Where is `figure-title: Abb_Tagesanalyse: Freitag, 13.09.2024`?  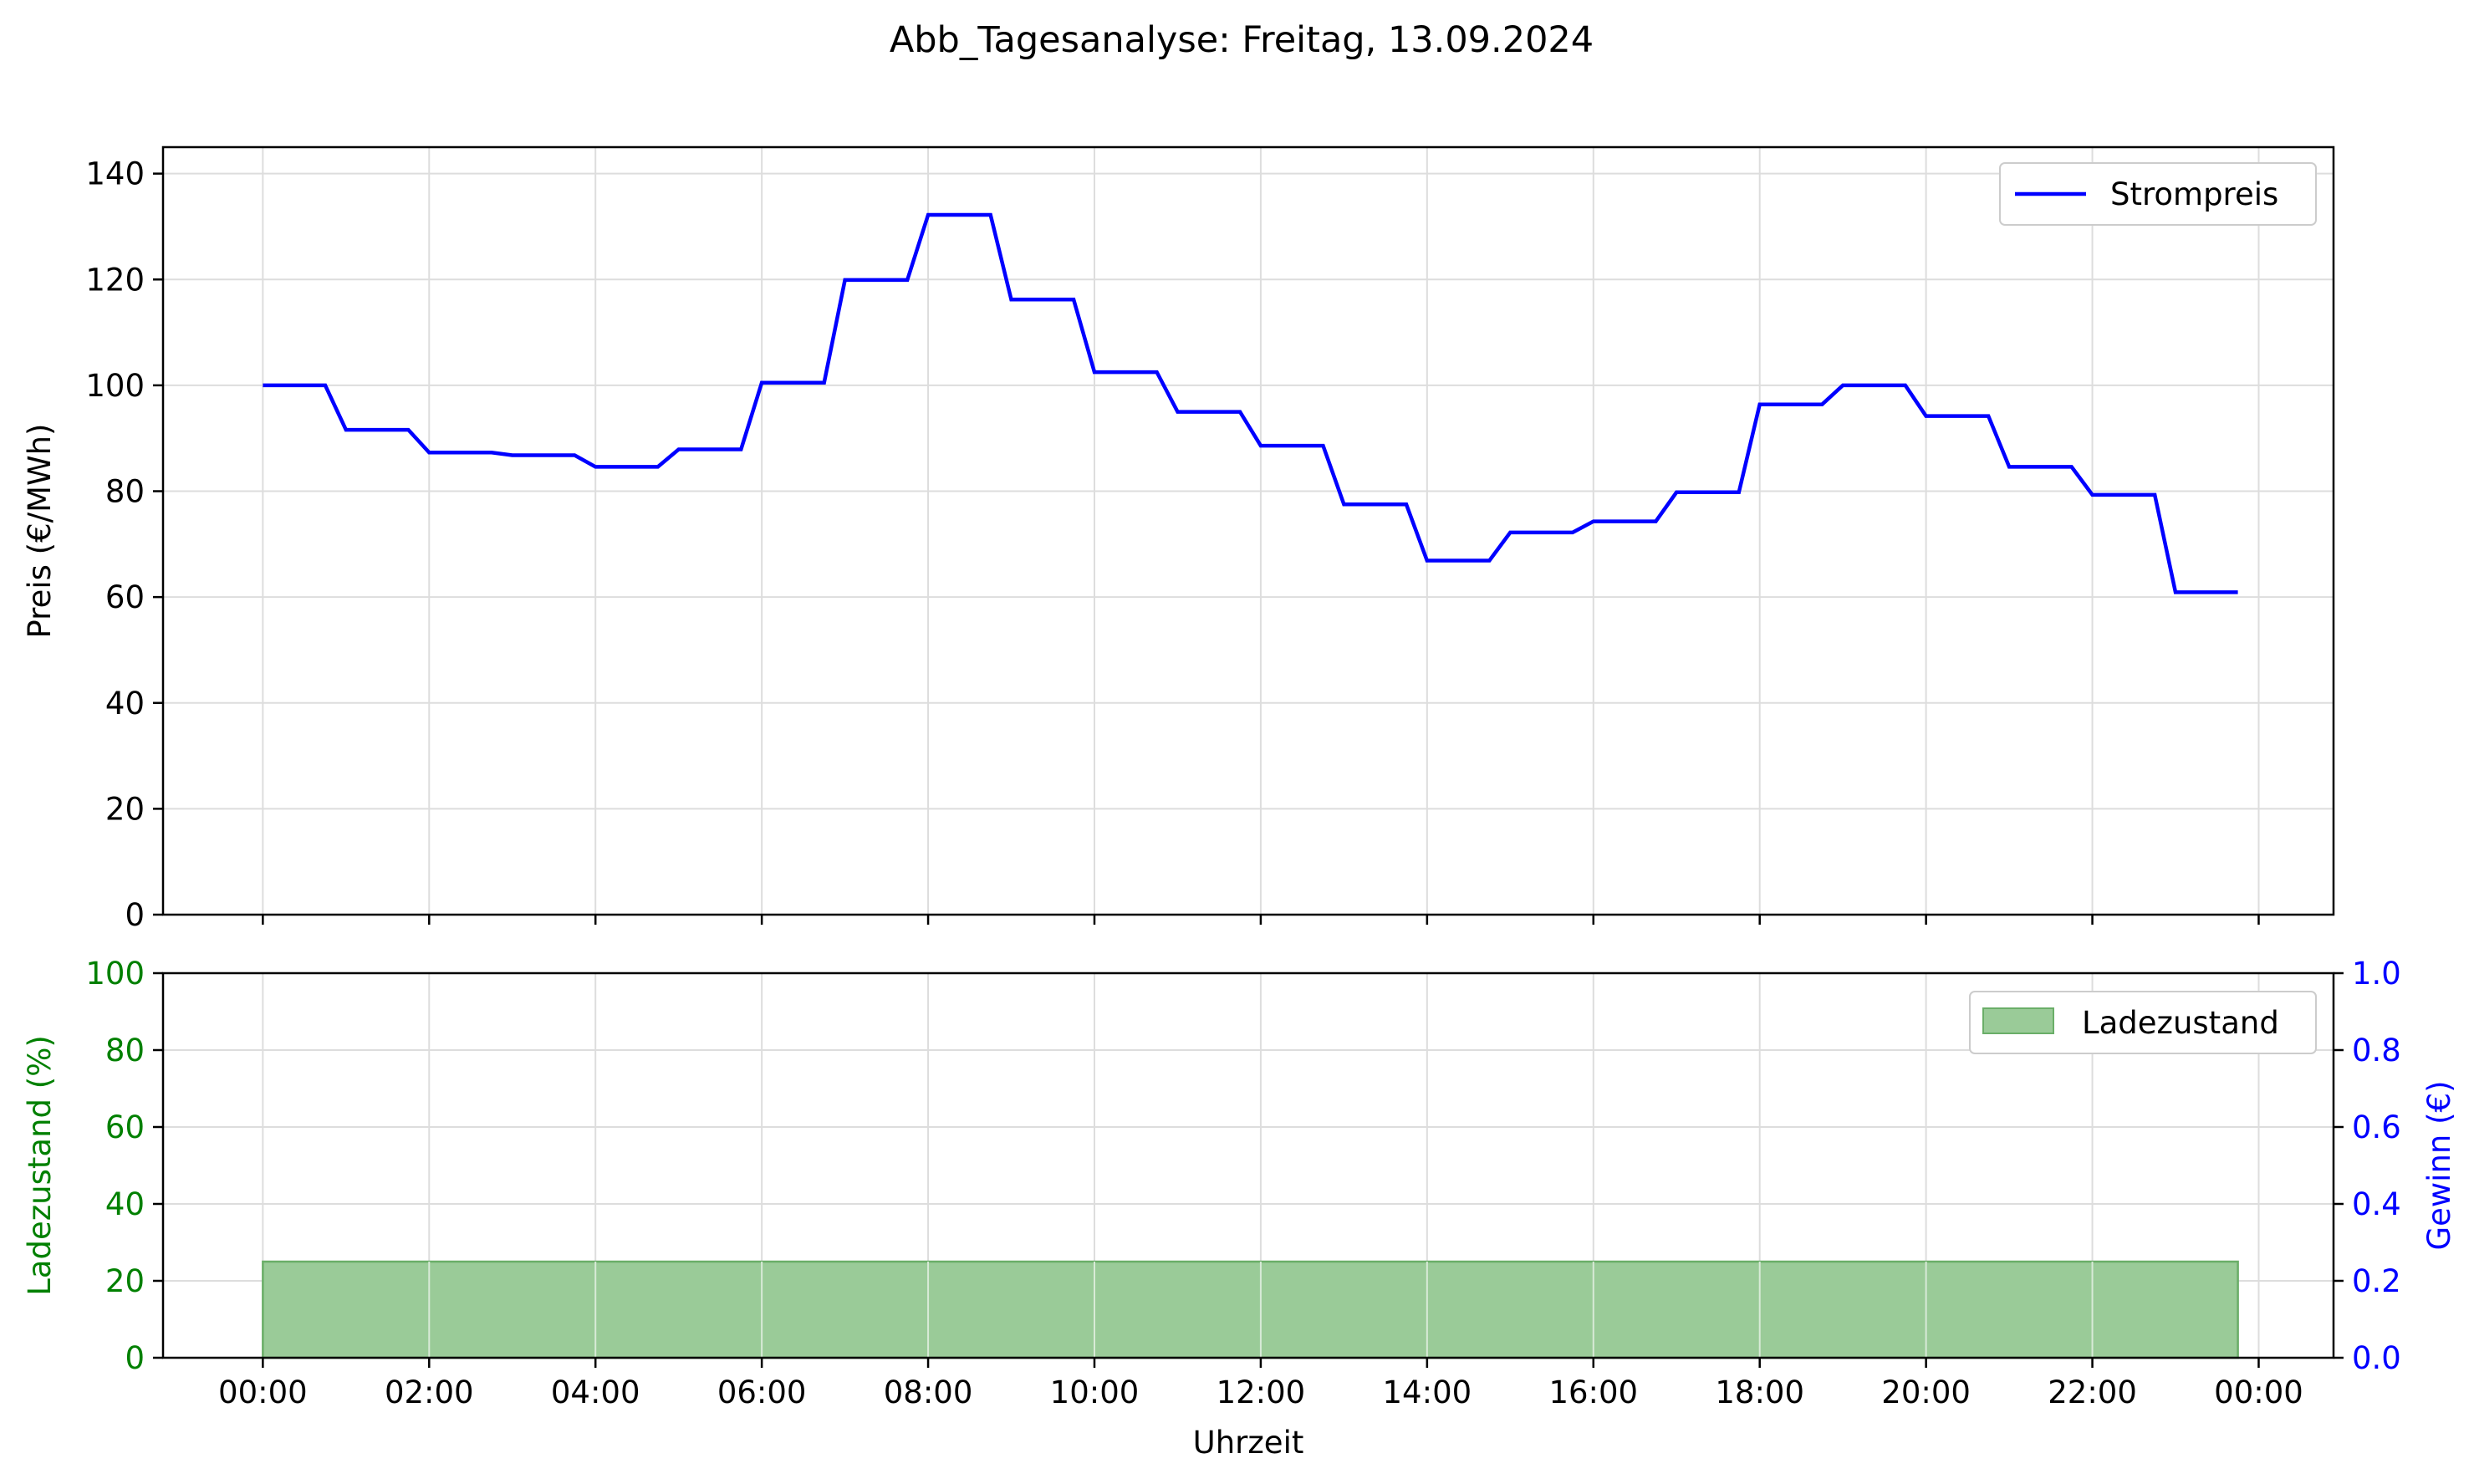
figure-title: Abb_Tagesanalyse: Freitag, 13.09.2024 is located at coordinates (1242, 40).